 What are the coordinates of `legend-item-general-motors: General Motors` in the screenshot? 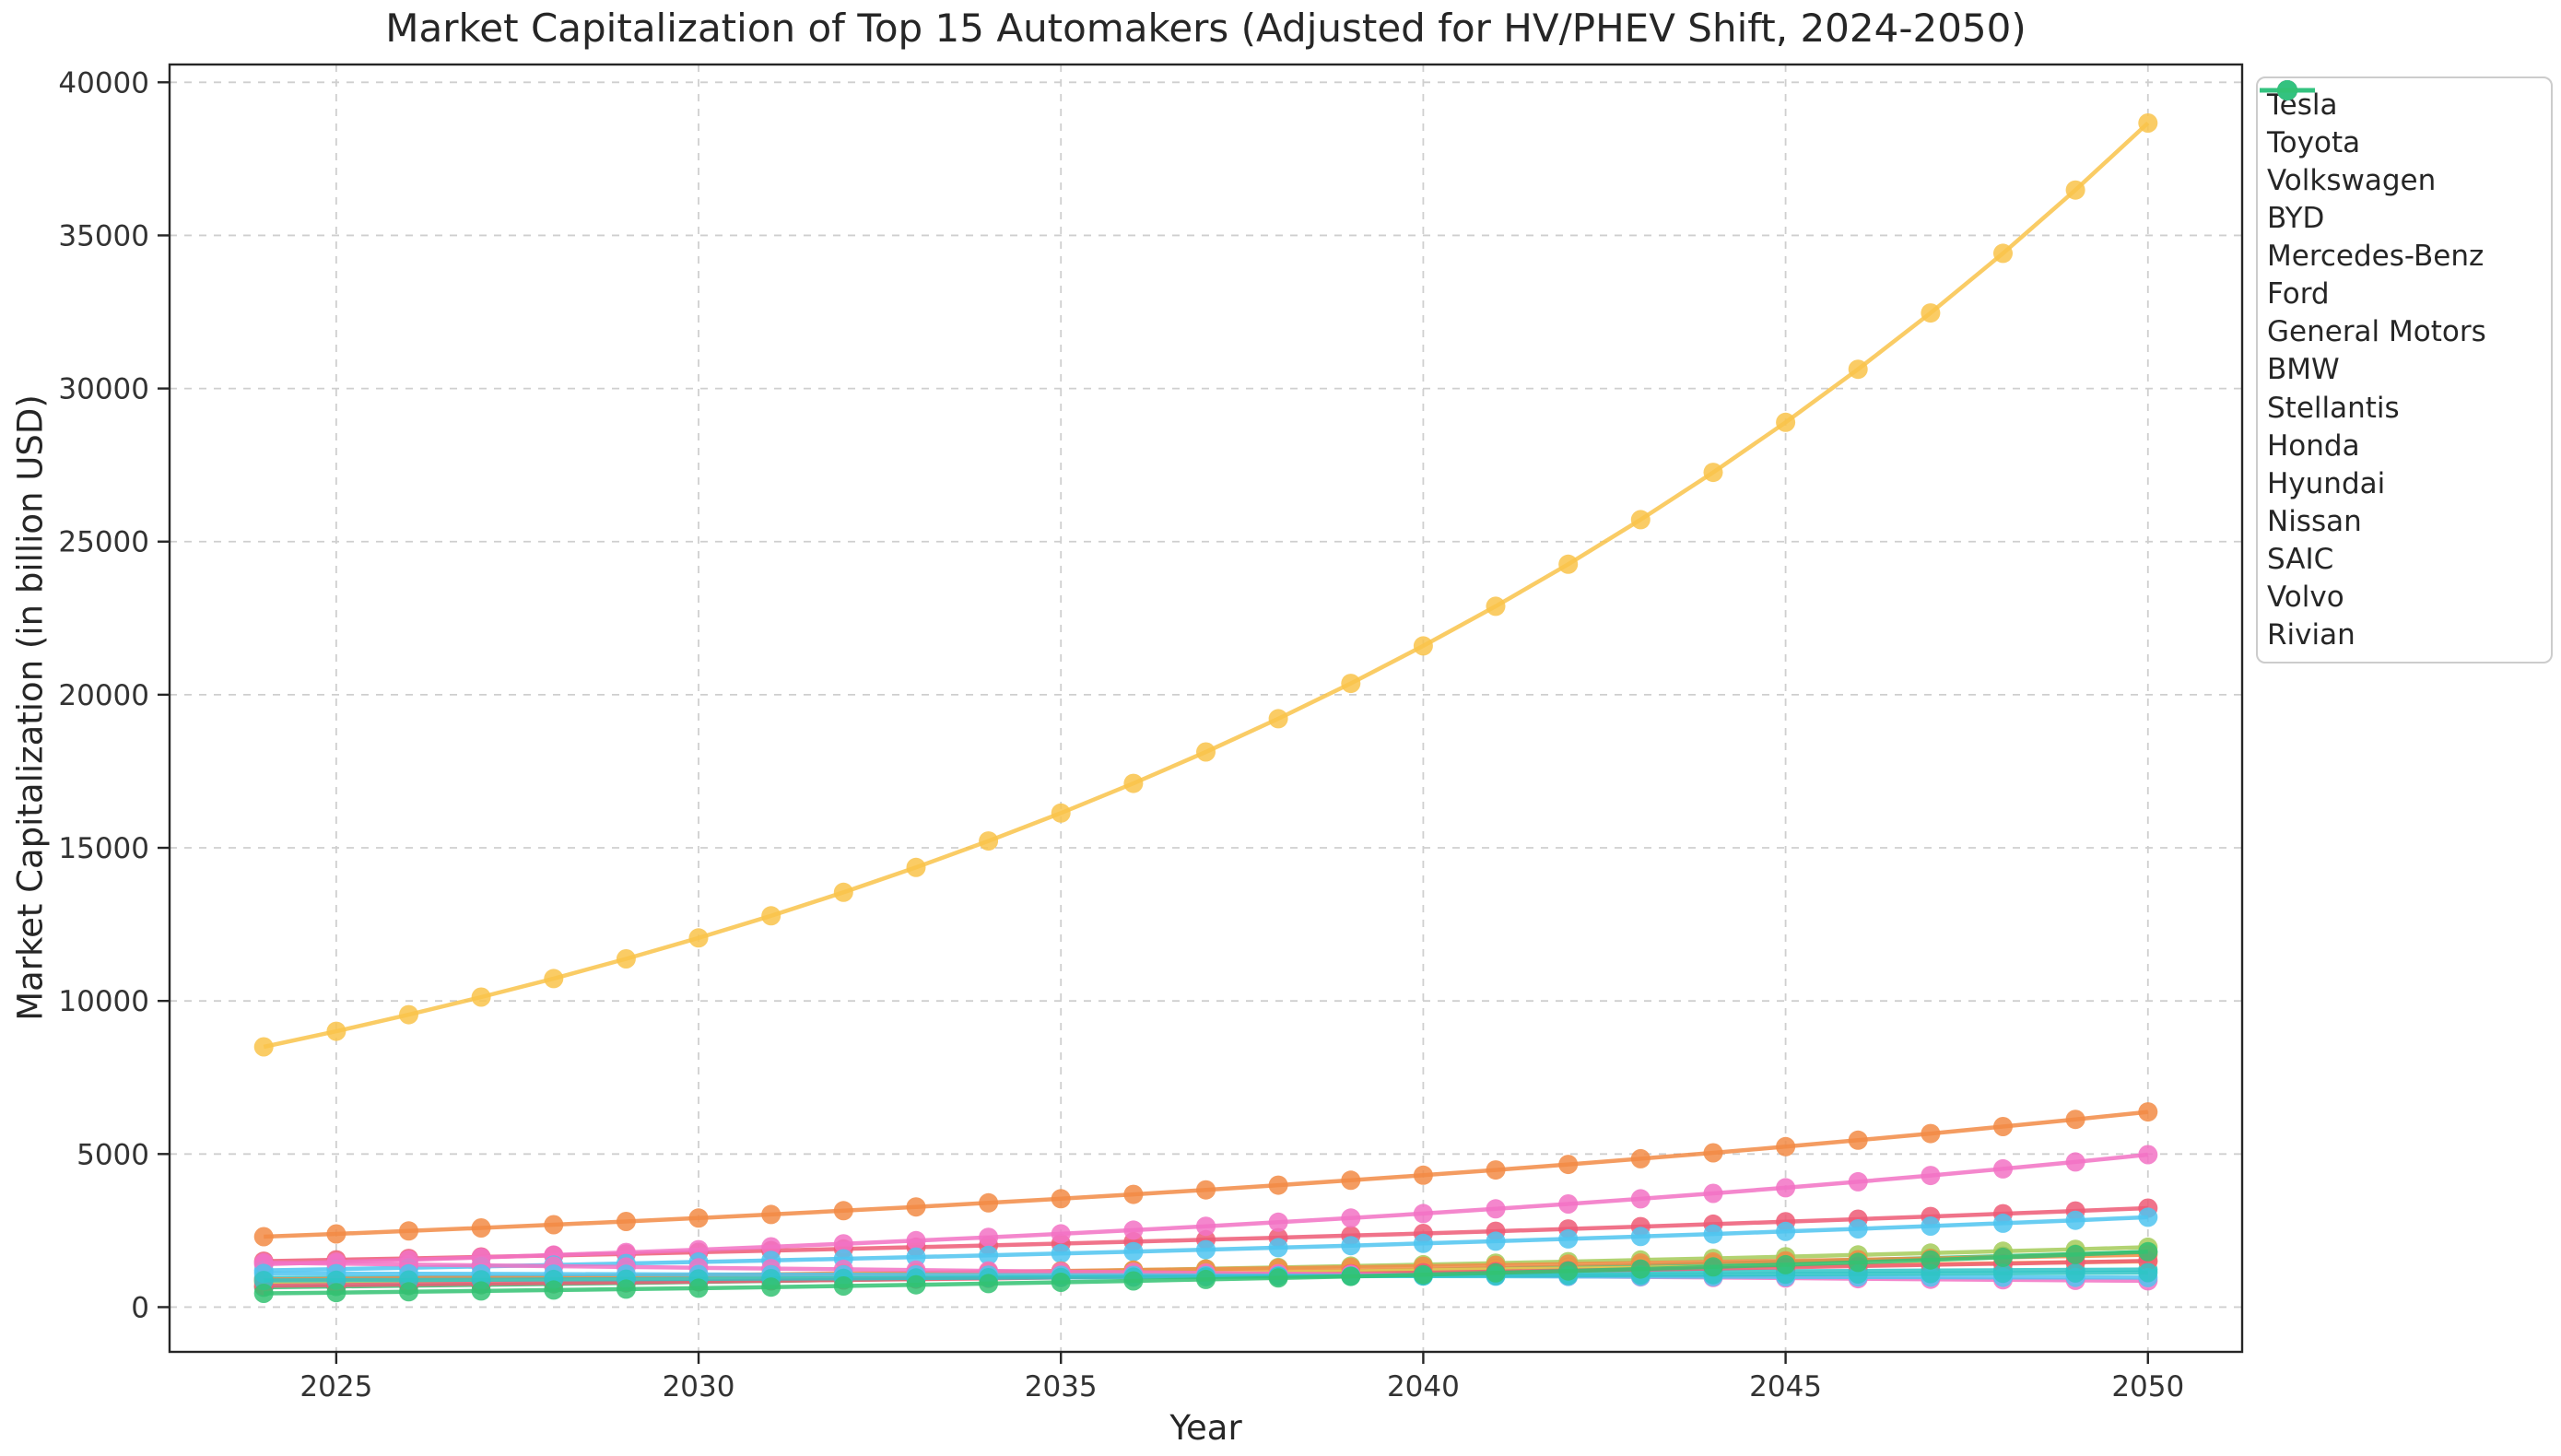 It's located at (2401, 215).